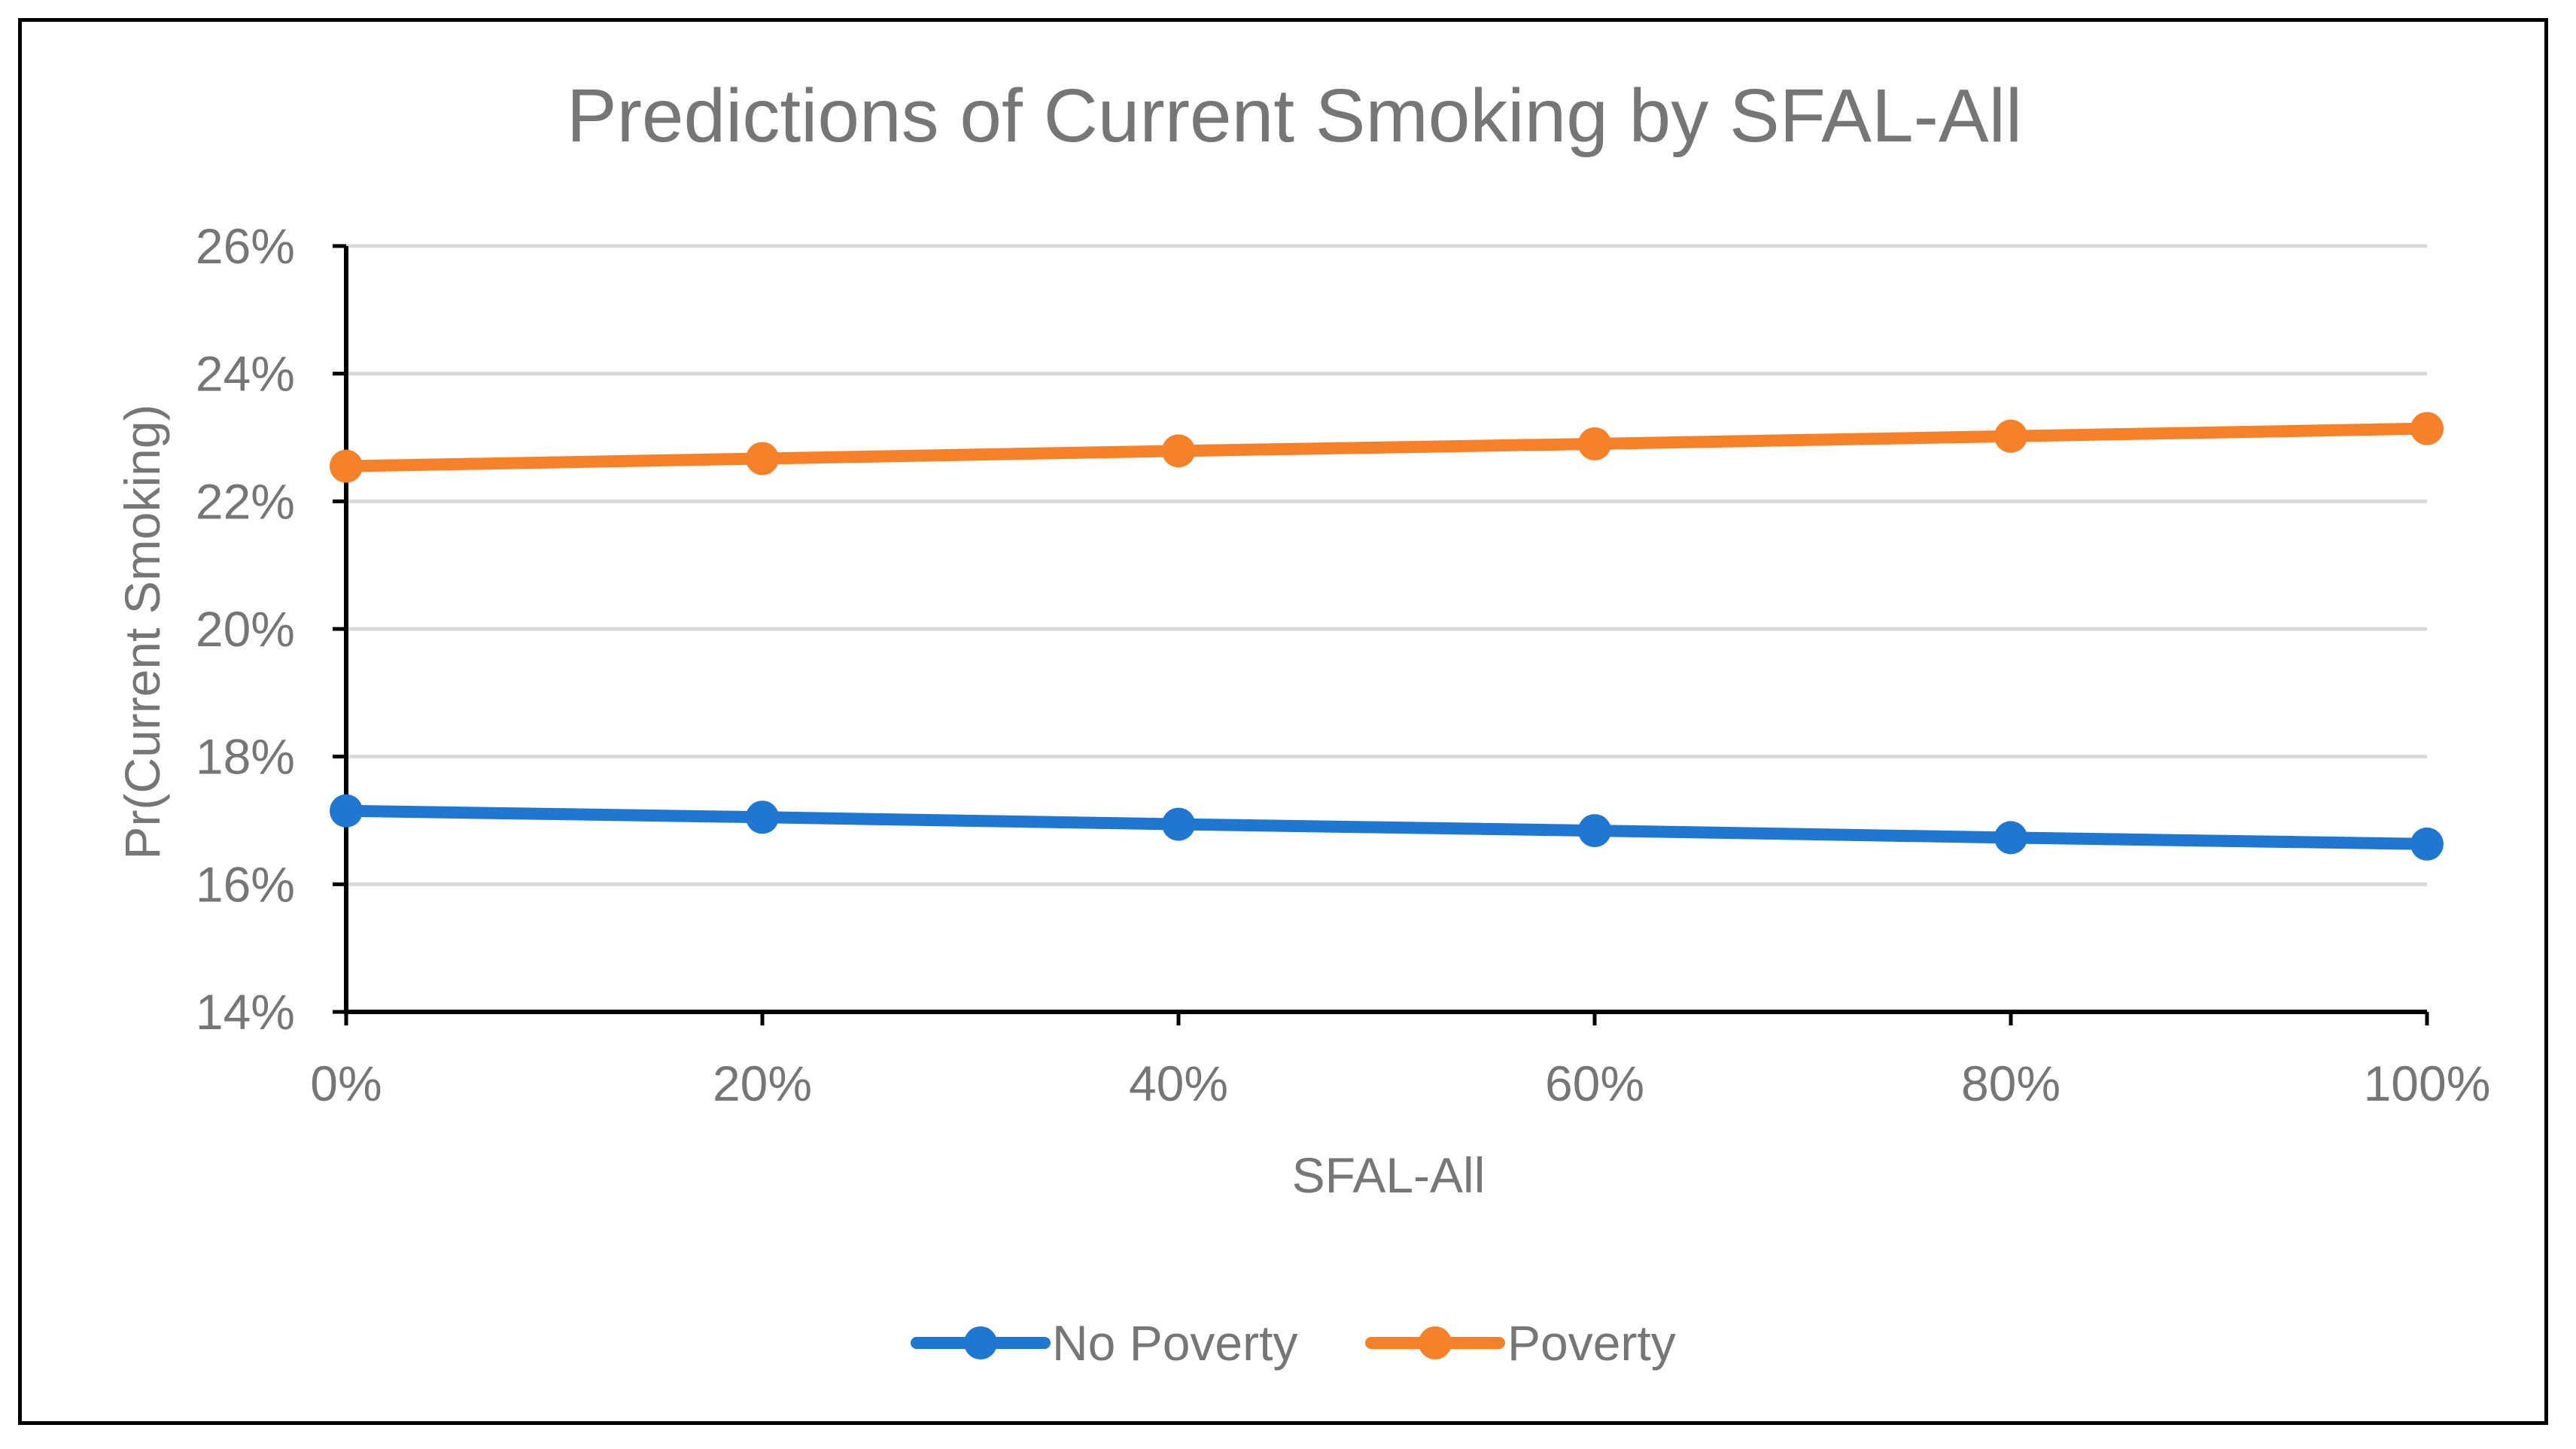 The image size is (2576, 1449). Describe the element at coordinates (245, 757) in the screenshot. I see `y-tick-label: 18%` at that location.